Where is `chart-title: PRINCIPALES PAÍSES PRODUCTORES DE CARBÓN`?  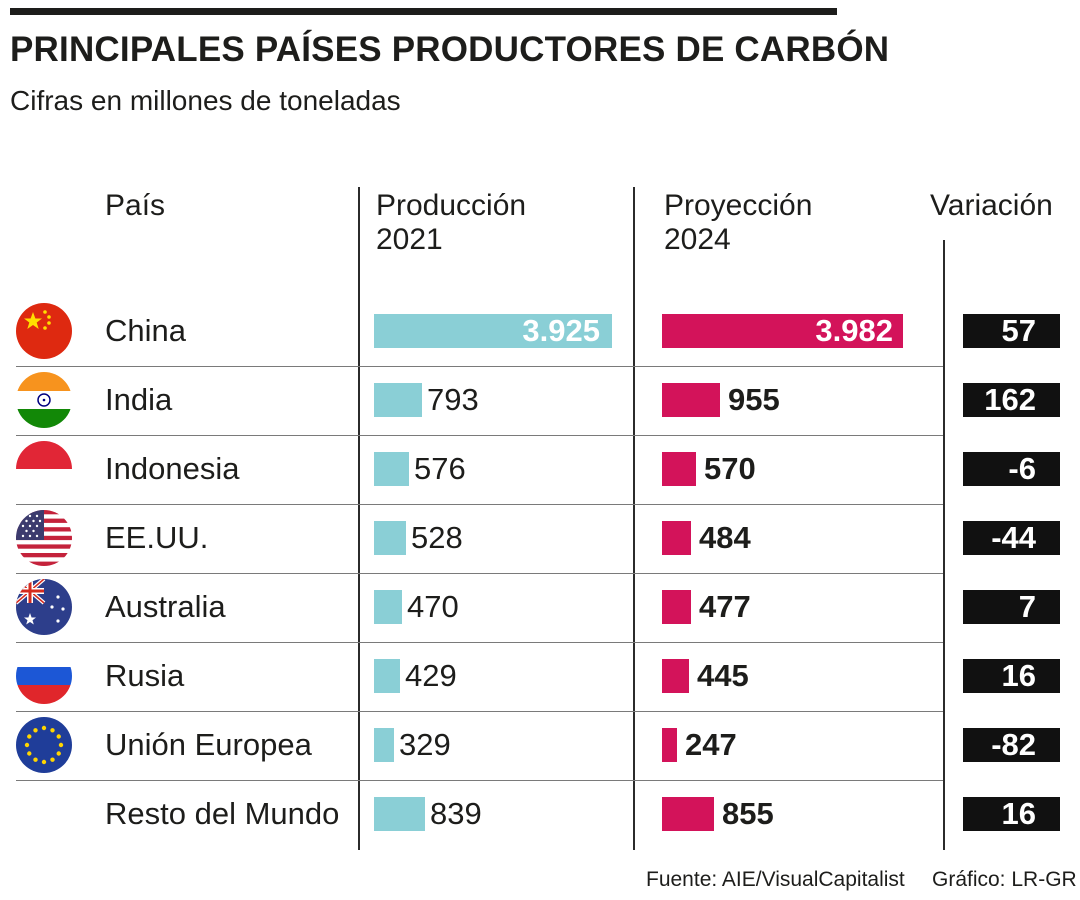
chart-title: PRINCIPALES PAÍSES PRODUCTORES DE CARBÓN is located at coordinates (450, 49).